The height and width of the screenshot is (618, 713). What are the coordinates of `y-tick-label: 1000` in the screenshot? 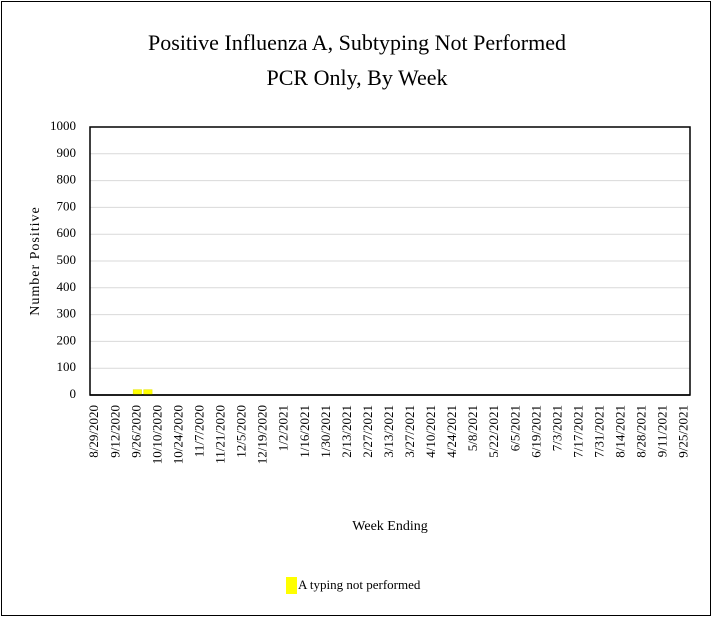 It's located at (63, 125).